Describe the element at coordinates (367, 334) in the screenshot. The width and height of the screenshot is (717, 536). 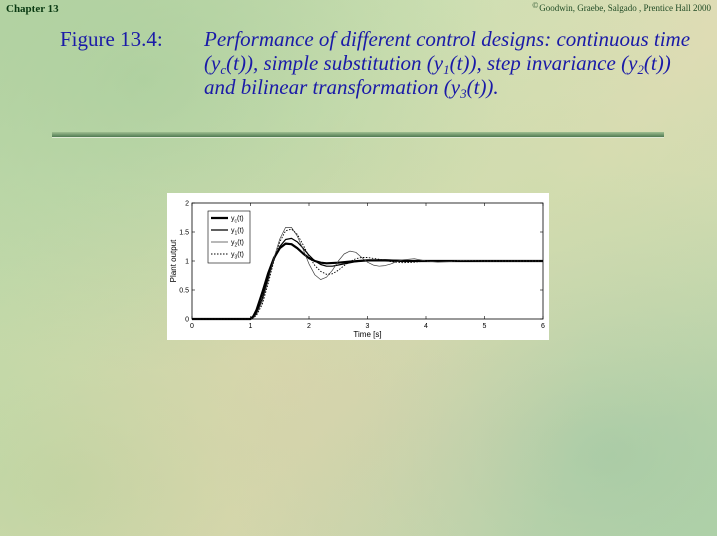
I see `x-axis-label: Time [s]` at that location.